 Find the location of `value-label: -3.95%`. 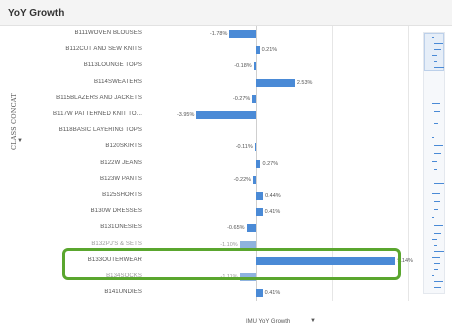

value-label: -3.95% is located at coordinates (185, 115).